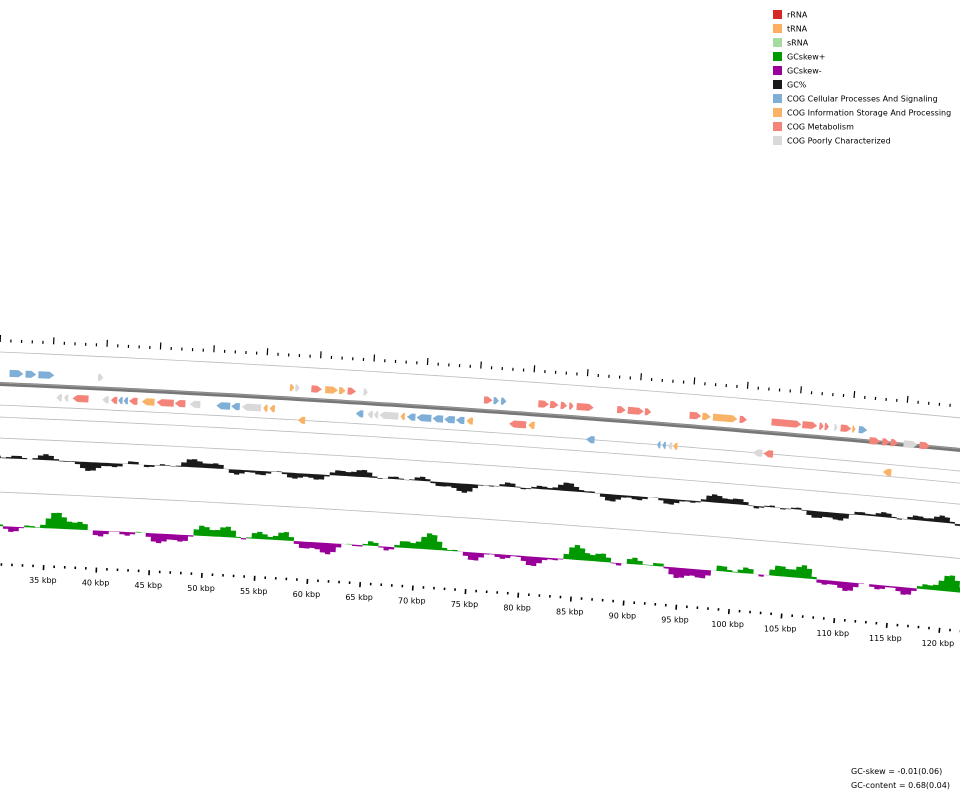  What do you see at coordinates (869, 113) in the screenshot?
I see `legend-label: COG Information Storage And Processing` at bounding box center [869, 113].